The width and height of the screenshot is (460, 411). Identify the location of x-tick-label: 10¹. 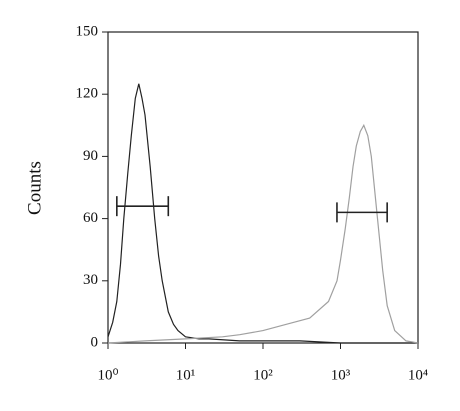
(186, 375).